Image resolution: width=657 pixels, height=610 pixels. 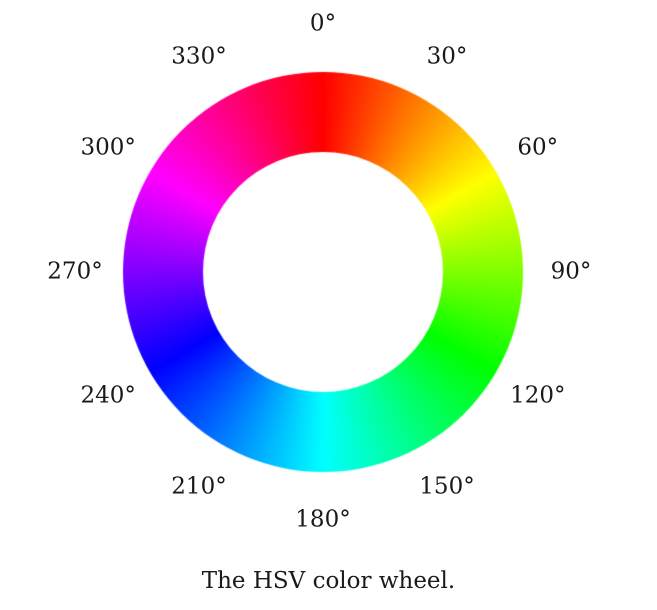 I want to click on angle-label-240: 240°, so click(x=108, y=395).